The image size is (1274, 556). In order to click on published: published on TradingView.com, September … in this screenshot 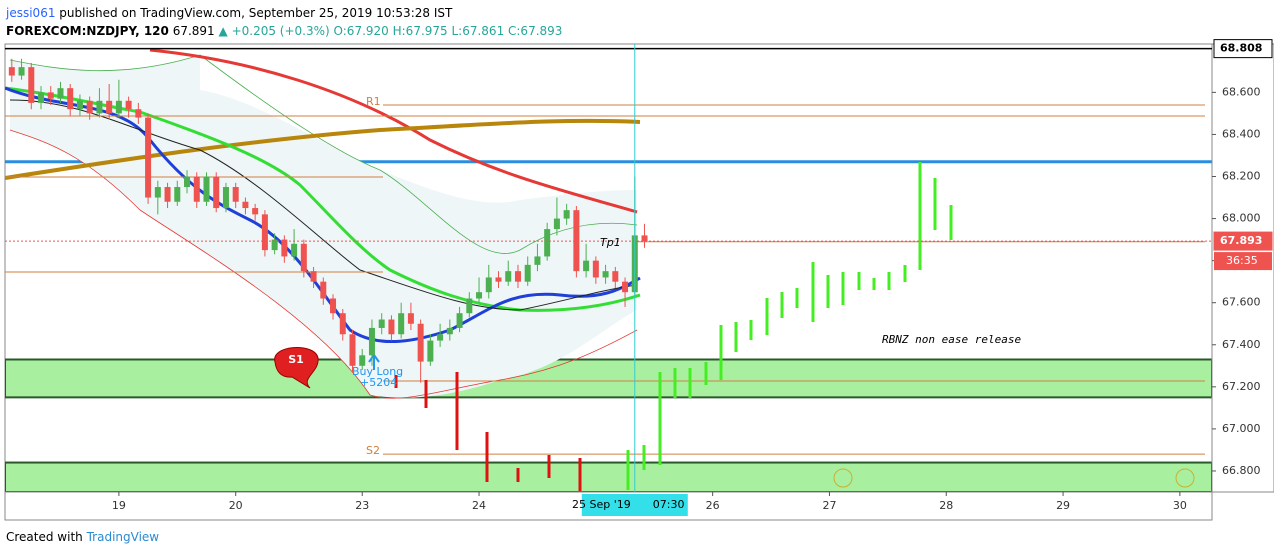, I will do `click(256, 13)`.